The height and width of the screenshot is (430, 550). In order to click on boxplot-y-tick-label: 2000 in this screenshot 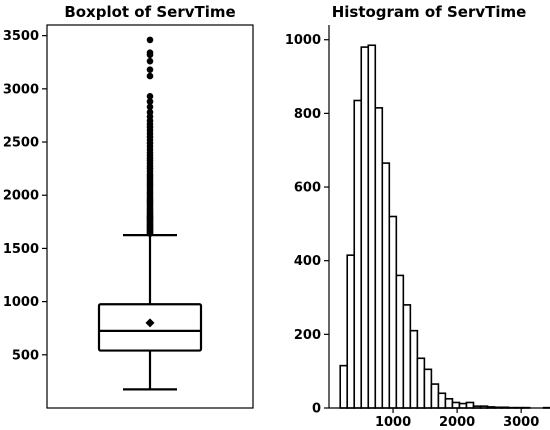, I will do `click(21, 196)`.